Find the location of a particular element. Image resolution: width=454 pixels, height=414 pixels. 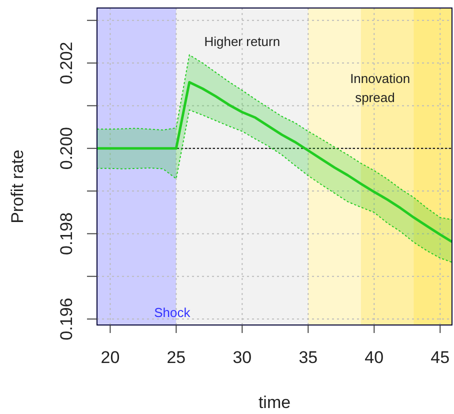

x-tick-label: 25 is located at coordinates (176, 357).